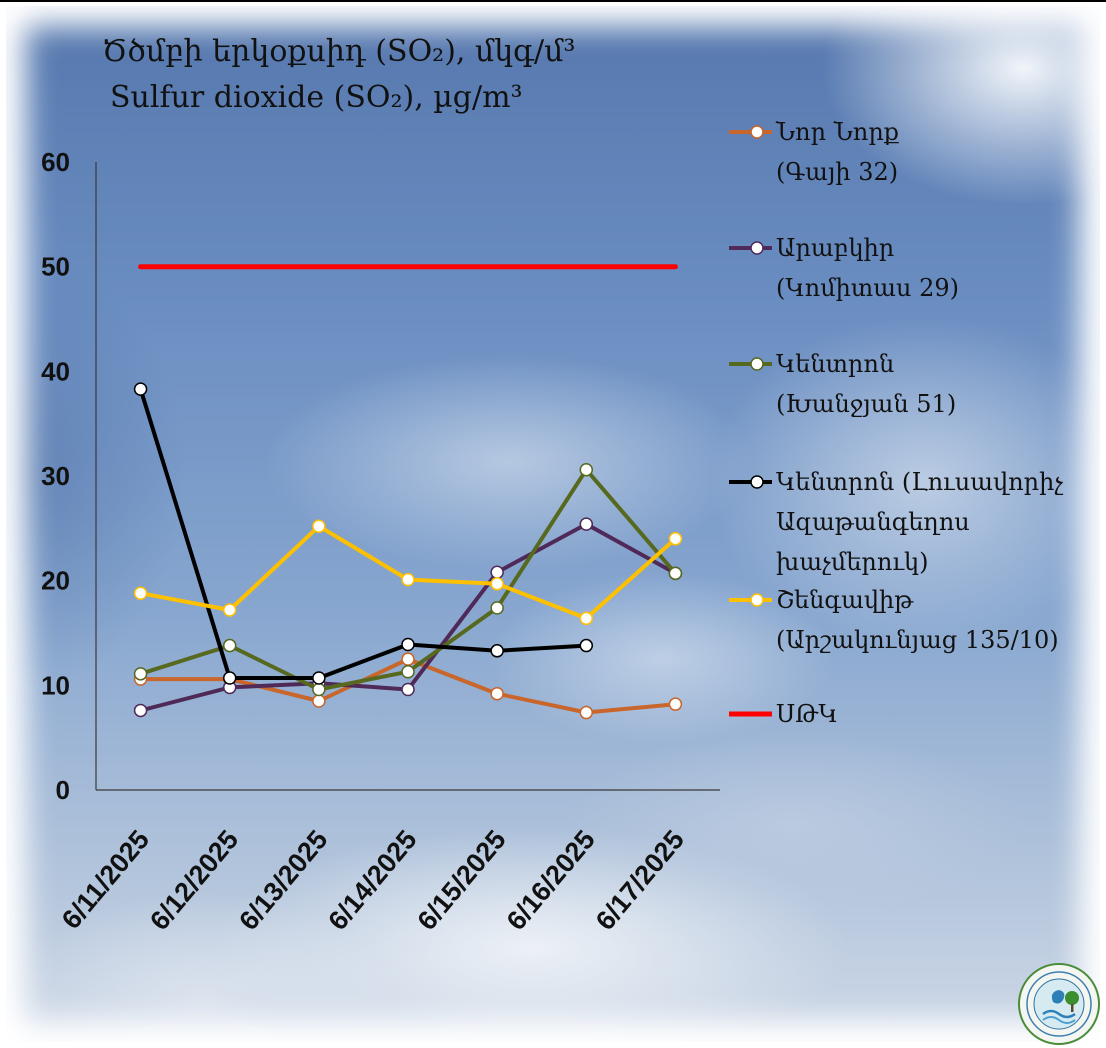  I want to click on x-tick-label-7: 6/17/2025, so click(640, 880).